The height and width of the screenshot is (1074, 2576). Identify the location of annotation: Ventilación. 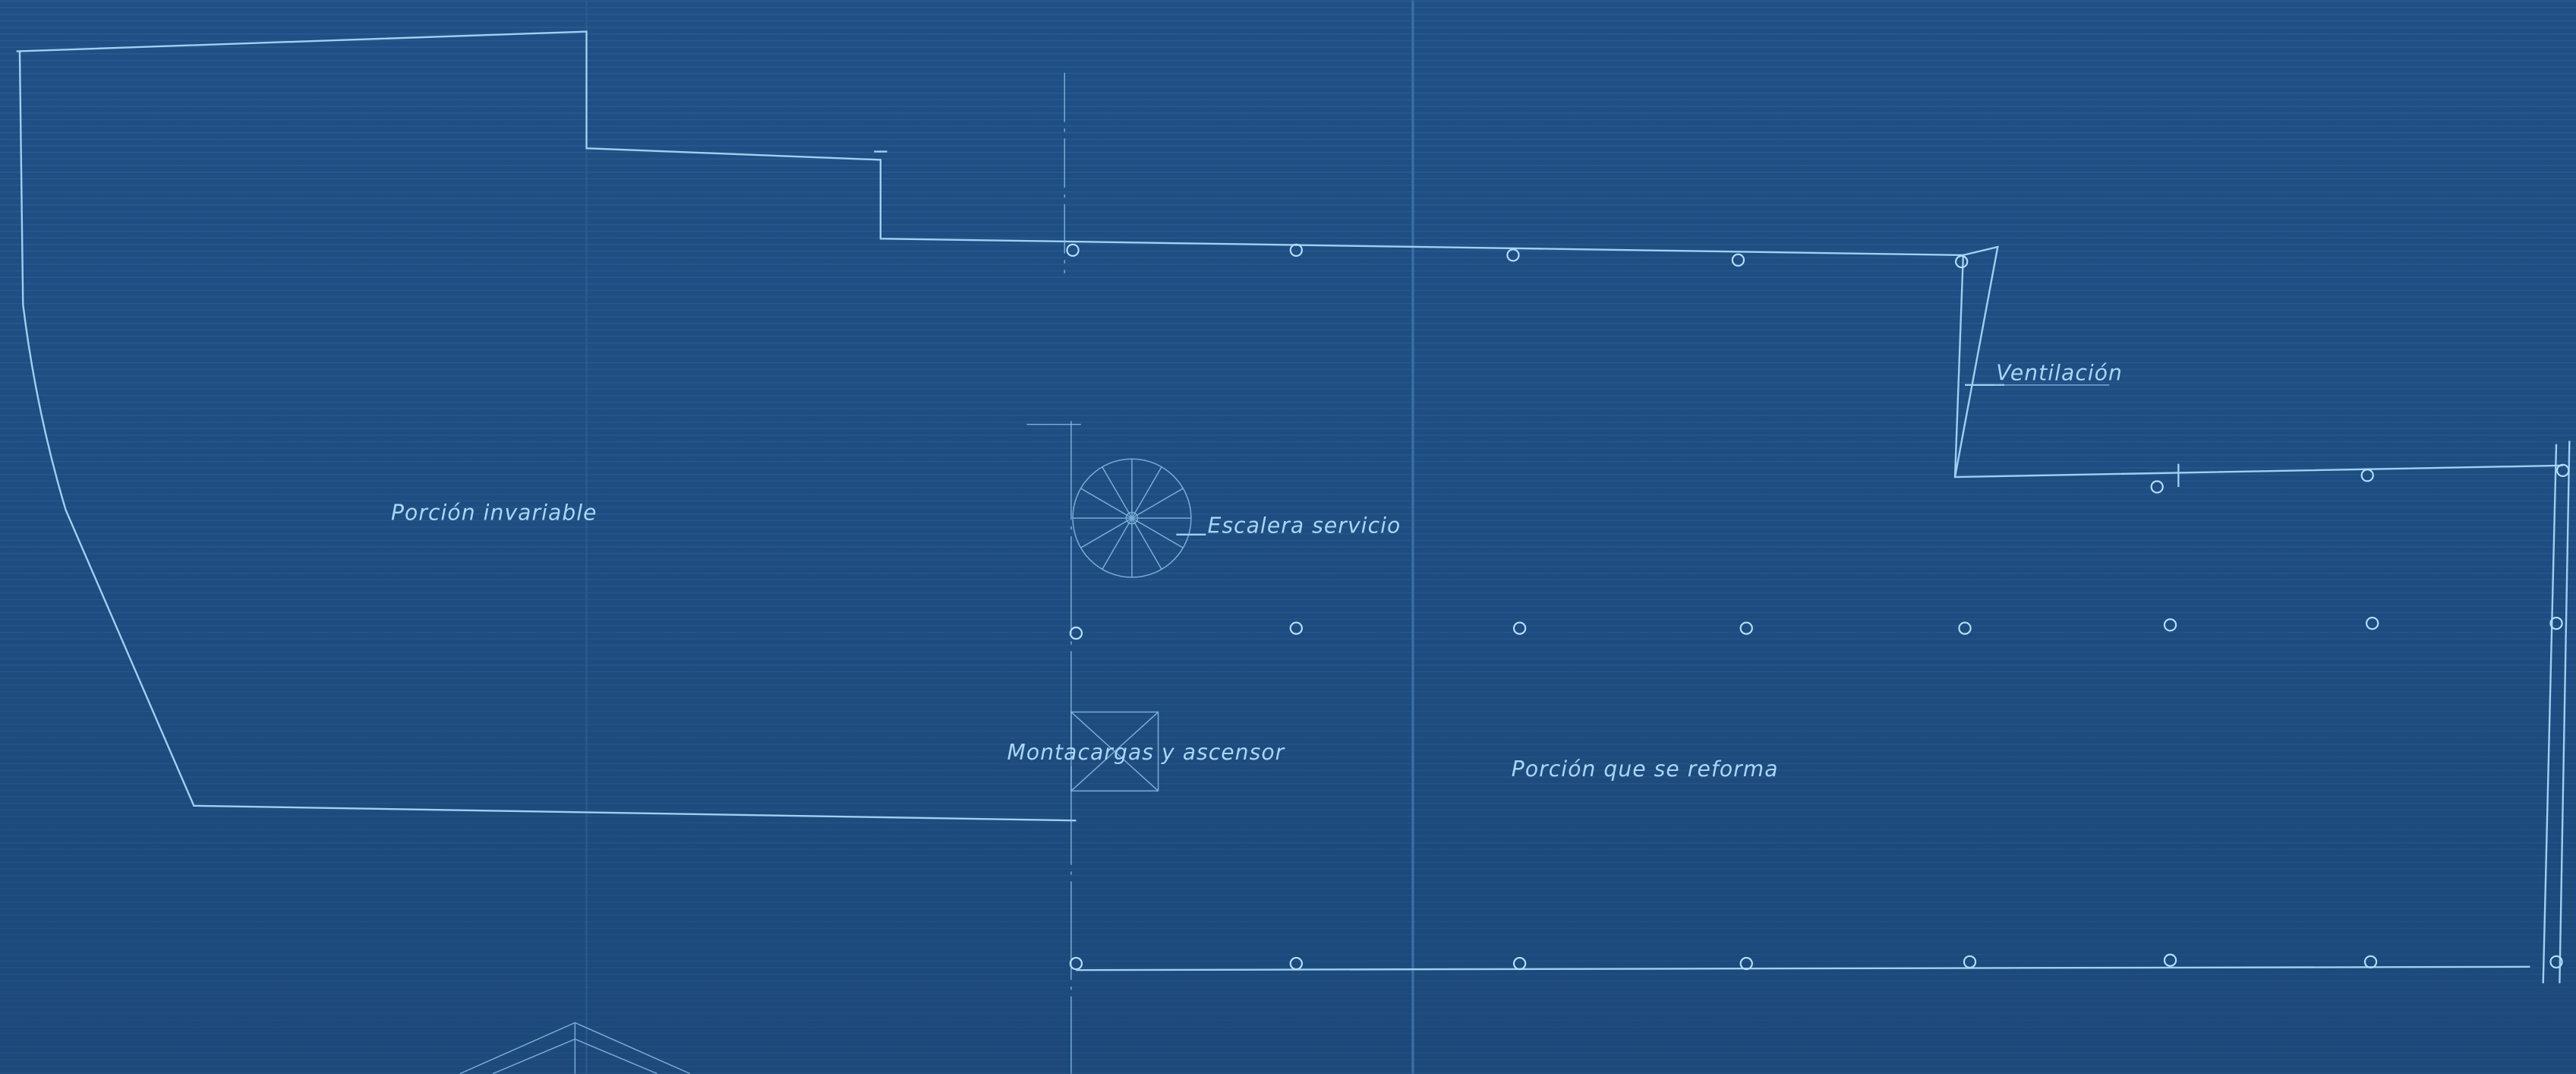
(2059, 372).